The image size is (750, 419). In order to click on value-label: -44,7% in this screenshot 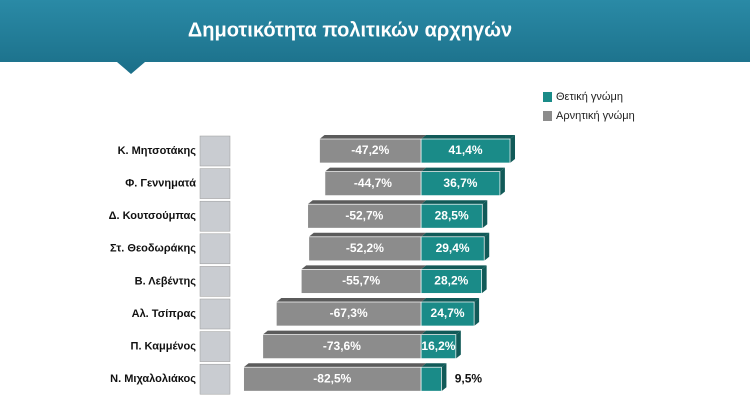, I will do `click(373, 183)`.